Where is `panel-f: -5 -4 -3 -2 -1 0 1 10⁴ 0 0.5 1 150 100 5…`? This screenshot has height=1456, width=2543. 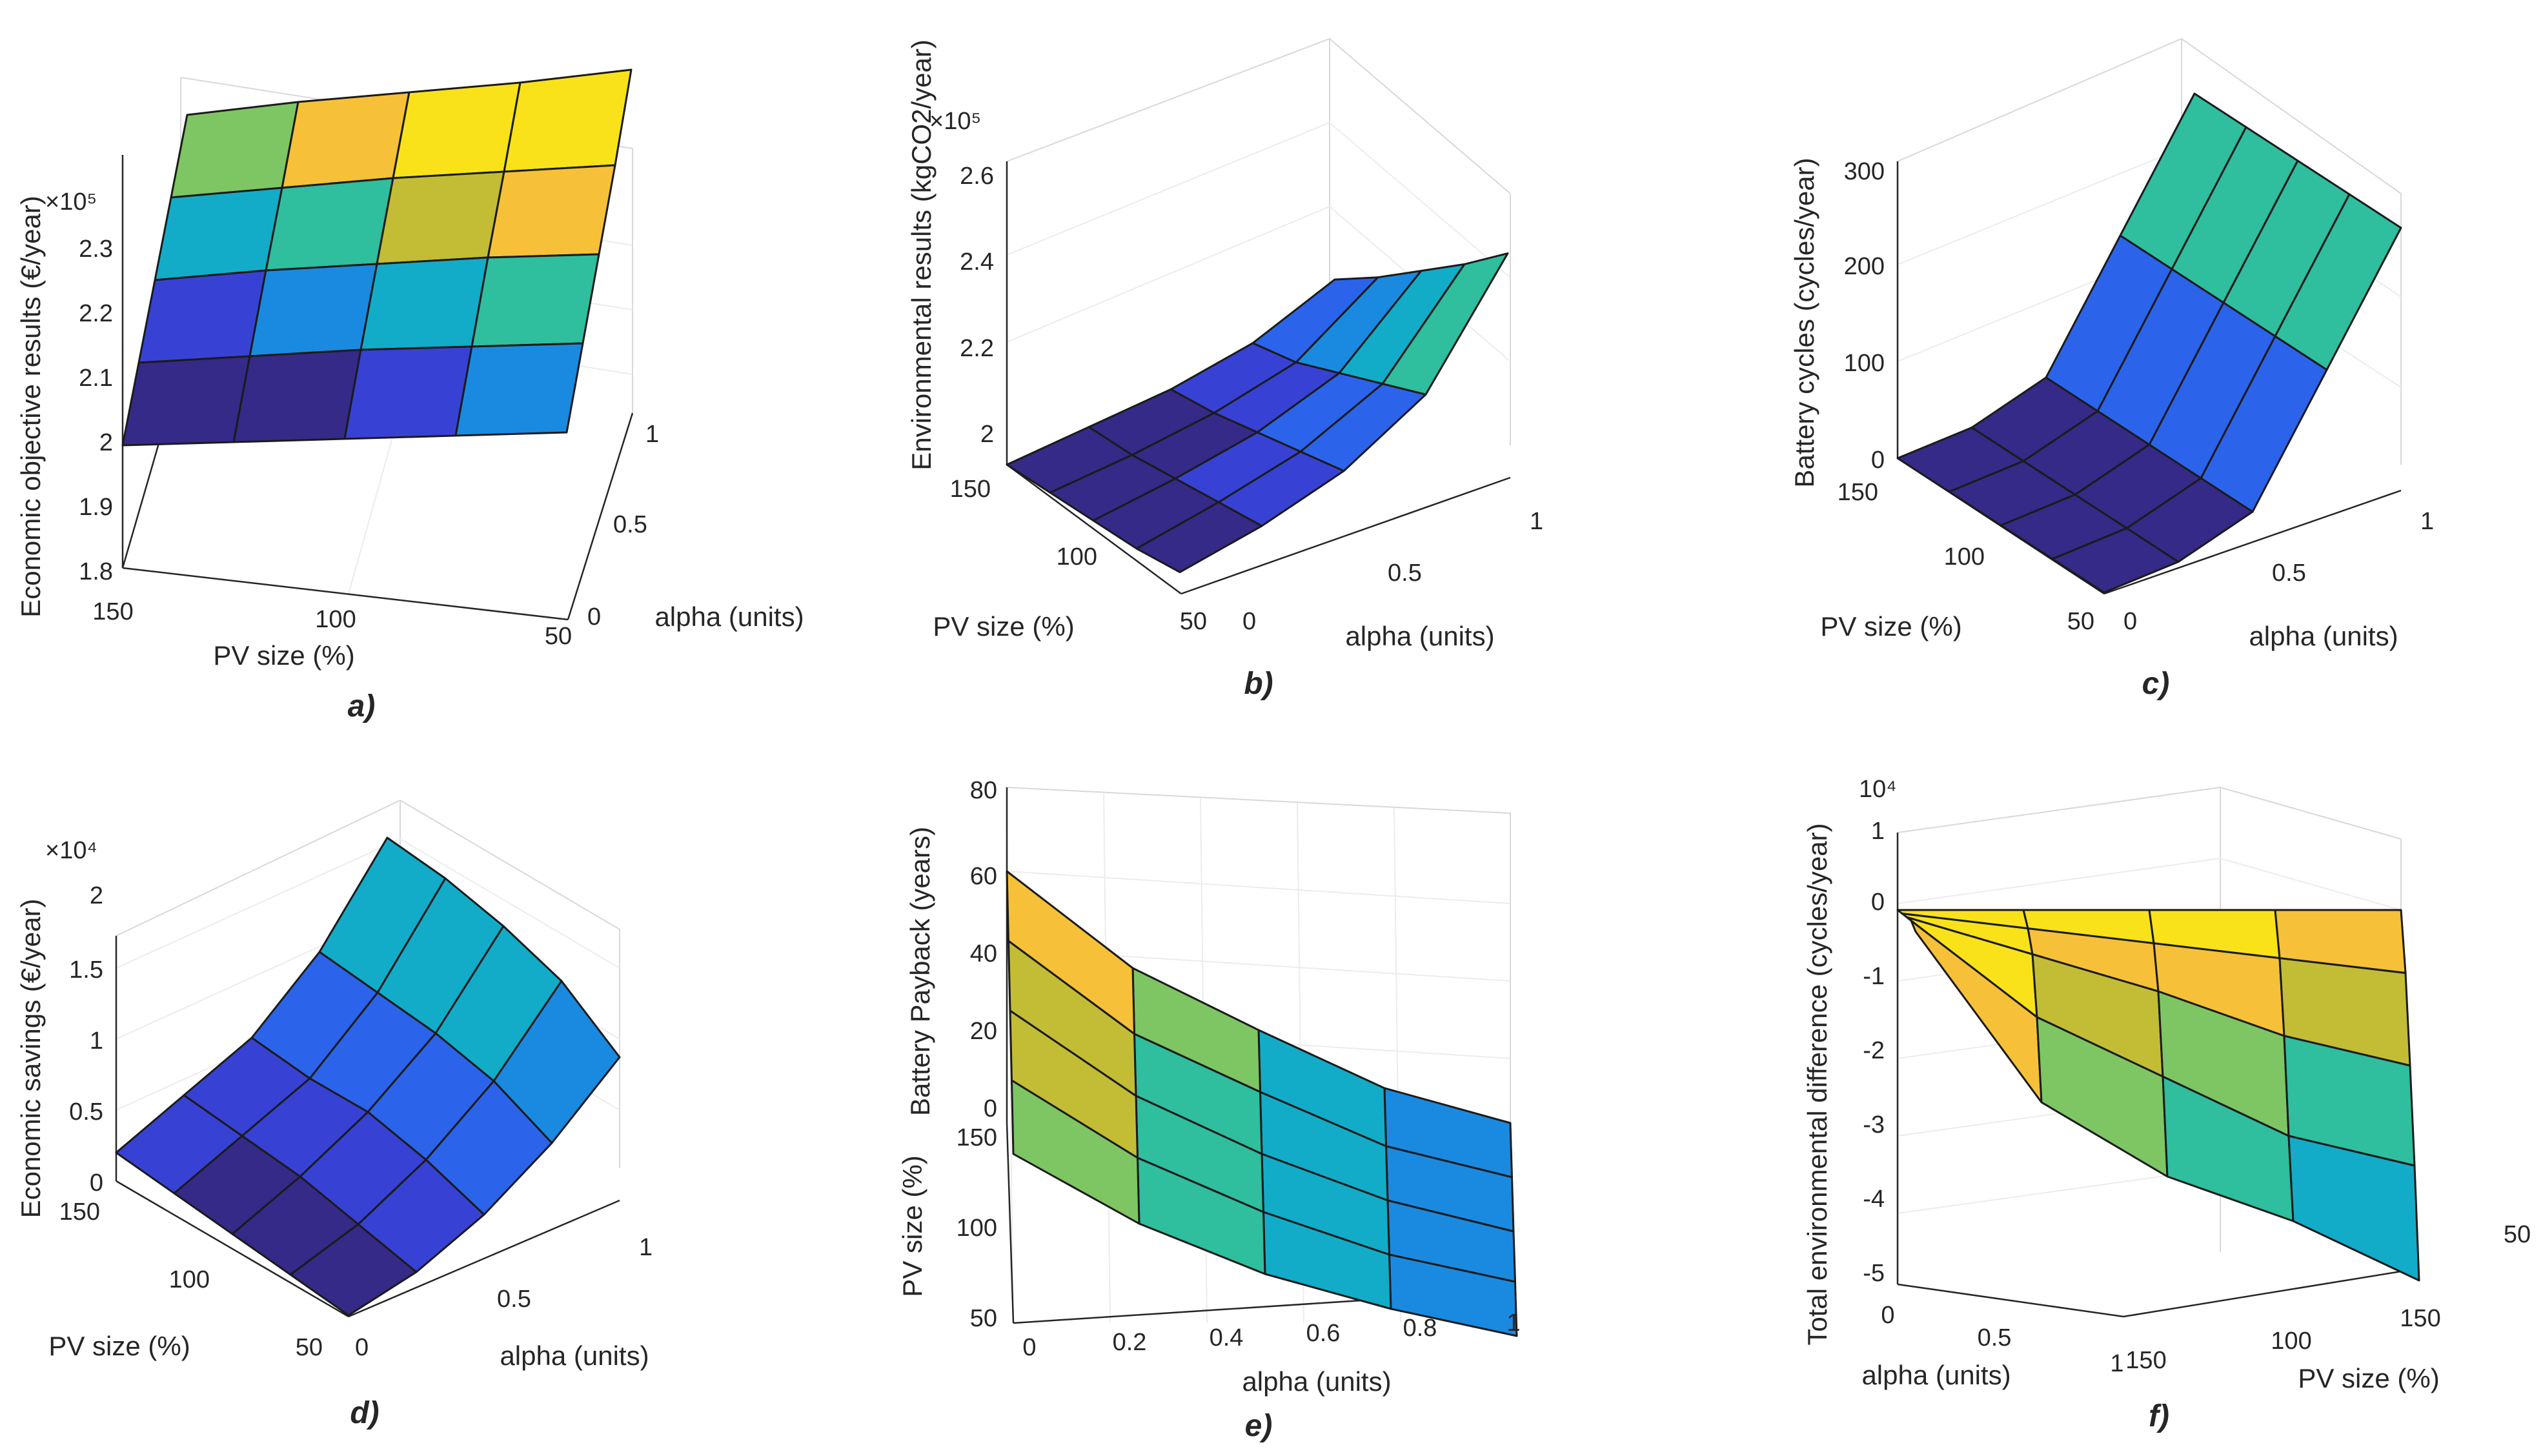 panel-f: -5 -4 -3 -2 -1 0 1 10⁴ 0 0.5 1 150 100 5… is located at coordinates (2166, 1105).